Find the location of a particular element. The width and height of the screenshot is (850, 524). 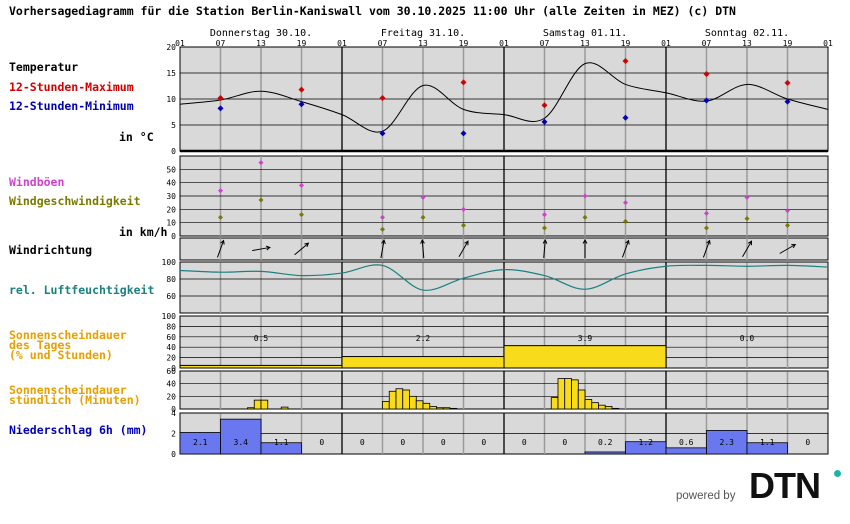

y-tick-label-rain: 0 is located at coordinates (173, 454).